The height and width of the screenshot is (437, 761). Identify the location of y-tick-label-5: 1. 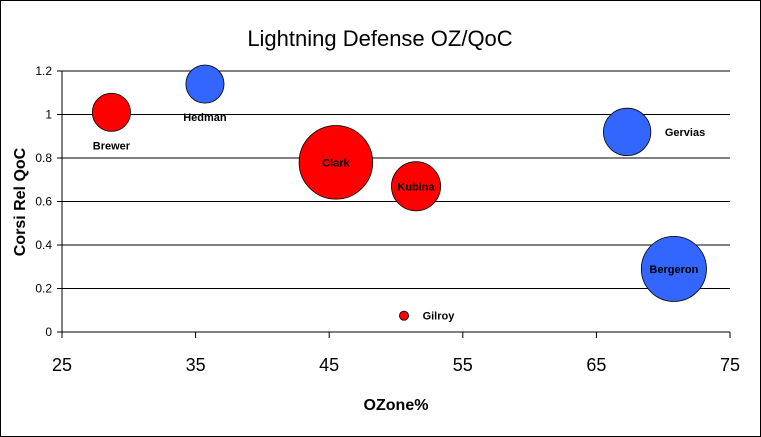
(48, 115).